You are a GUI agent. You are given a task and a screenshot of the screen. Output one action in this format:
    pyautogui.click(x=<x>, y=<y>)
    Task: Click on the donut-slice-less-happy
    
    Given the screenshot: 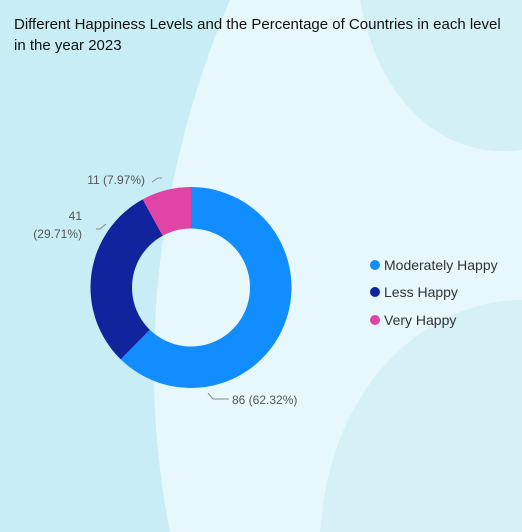 What is the action you would take?
    pyautogui.click(x=126, y=279)
    